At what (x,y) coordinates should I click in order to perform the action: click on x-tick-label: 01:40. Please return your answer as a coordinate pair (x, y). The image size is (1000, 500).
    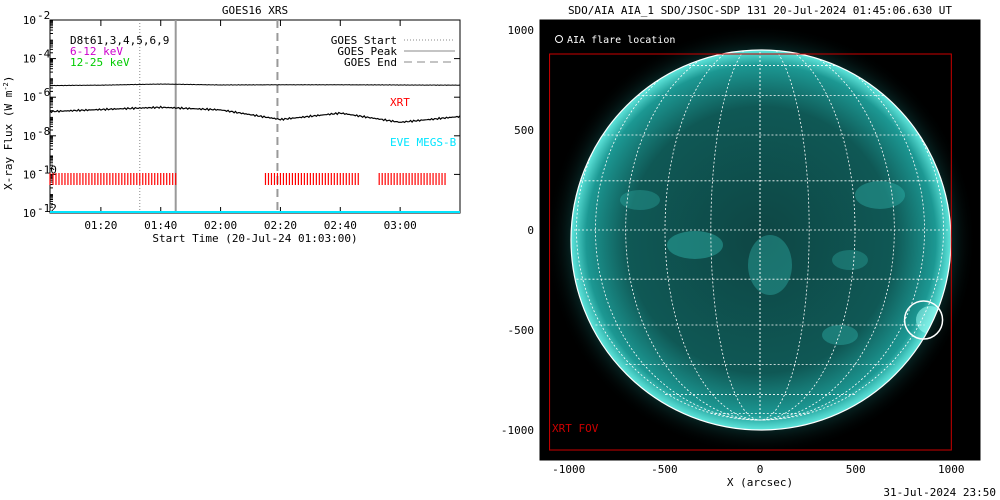
    Looking at the image, I should click on (160, 225).